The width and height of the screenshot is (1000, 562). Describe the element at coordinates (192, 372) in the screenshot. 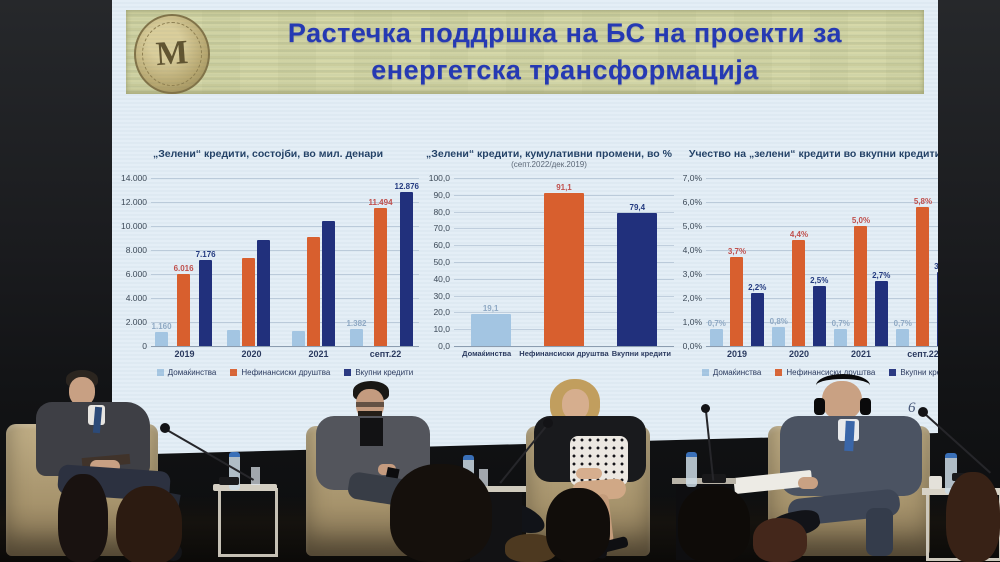

I see `legend-label: Домаќинства` at that location.